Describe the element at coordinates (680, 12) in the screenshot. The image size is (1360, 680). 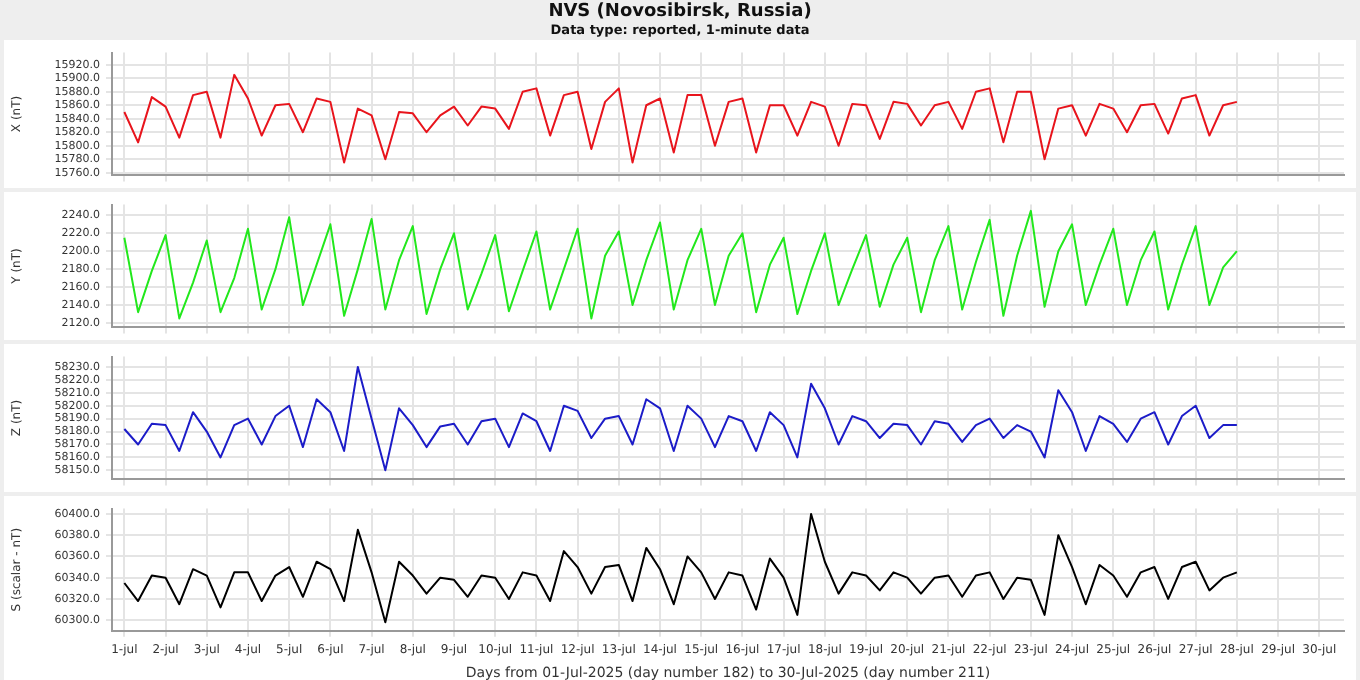
I see `chart-title: NVS (Novosibirsk, Russia)` at that location.